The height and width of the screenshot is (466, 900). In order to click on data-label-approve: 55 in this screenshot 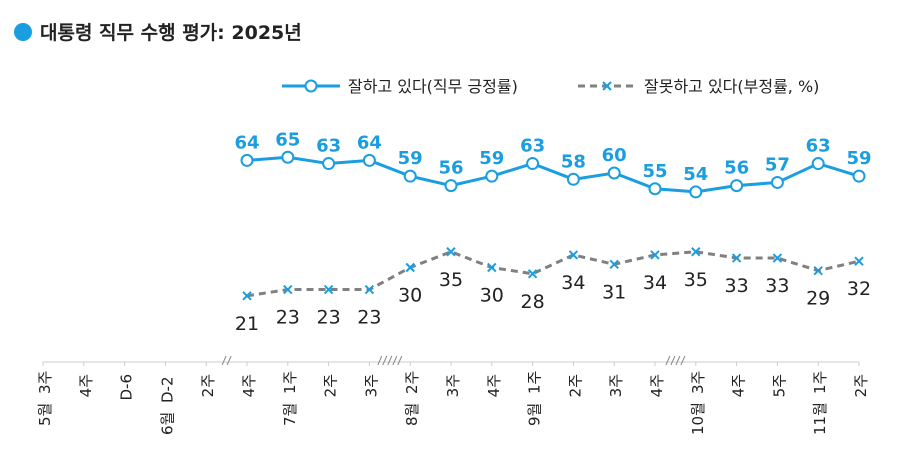, I will do `click(654, 171)`.